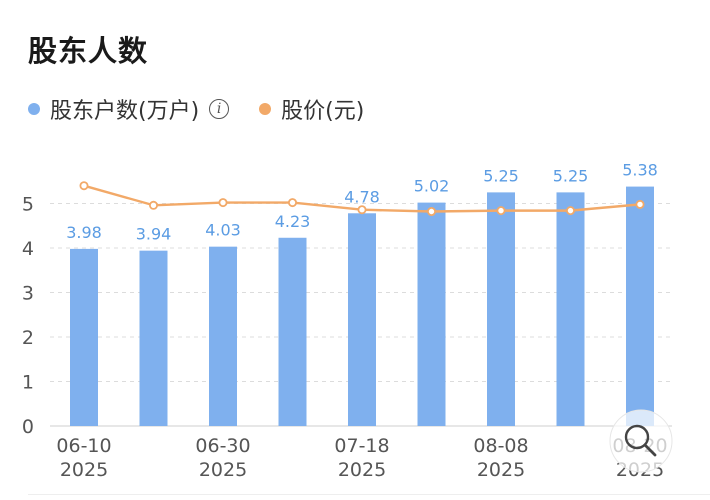 This screenshot has width=710, height=500. Describe the element at coordinates (369, 494) in the screenshot. I see `bottom-divider` at that location.